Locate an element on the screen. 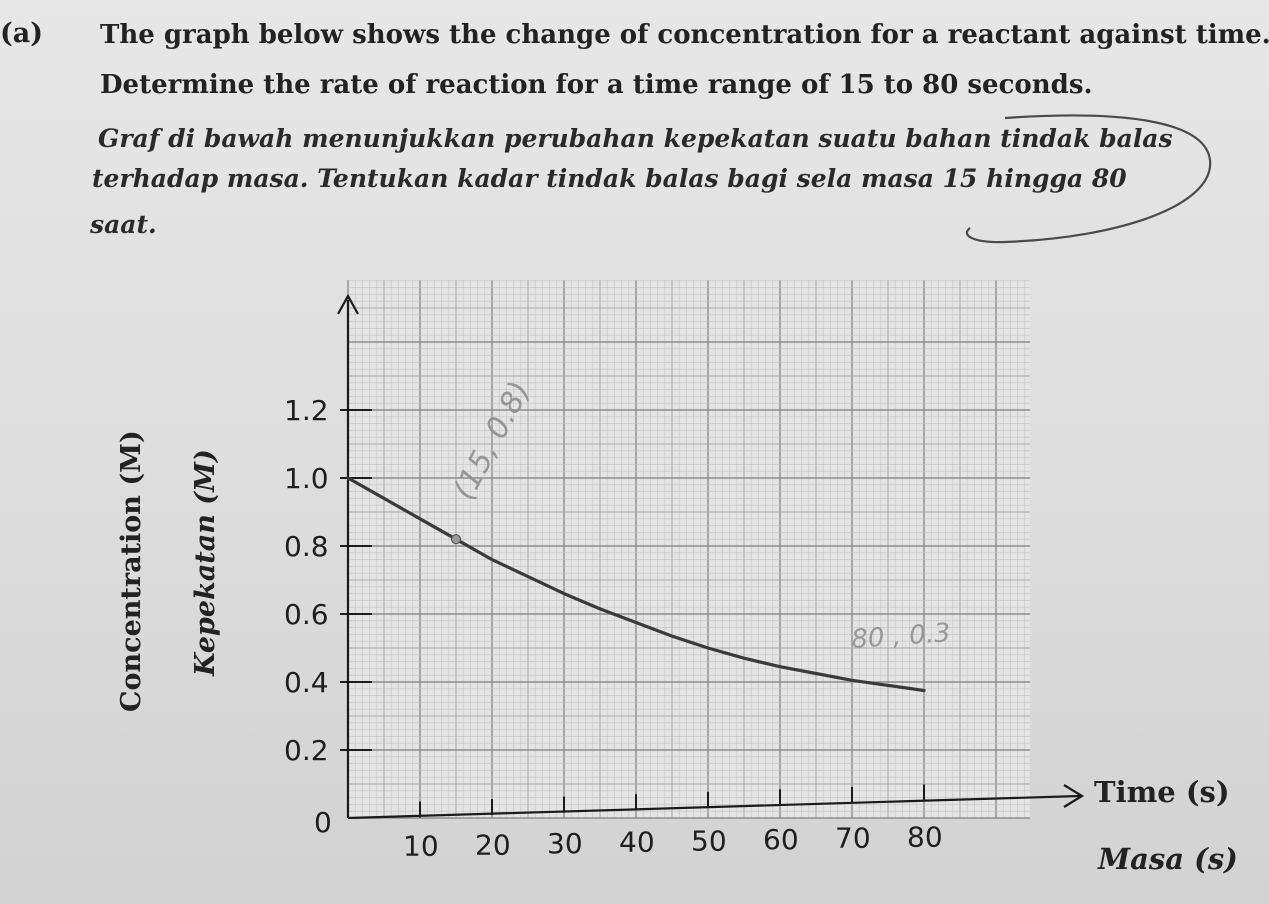 The image size is (1269, 904). x-tick-label: 50 is located at coordinates (709, 840).